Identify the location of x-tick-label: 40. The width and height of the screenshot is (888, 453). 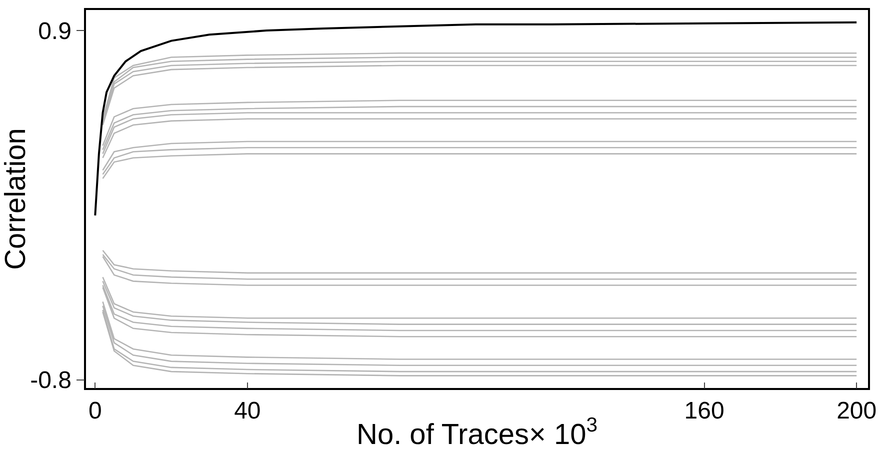
(247, 411).